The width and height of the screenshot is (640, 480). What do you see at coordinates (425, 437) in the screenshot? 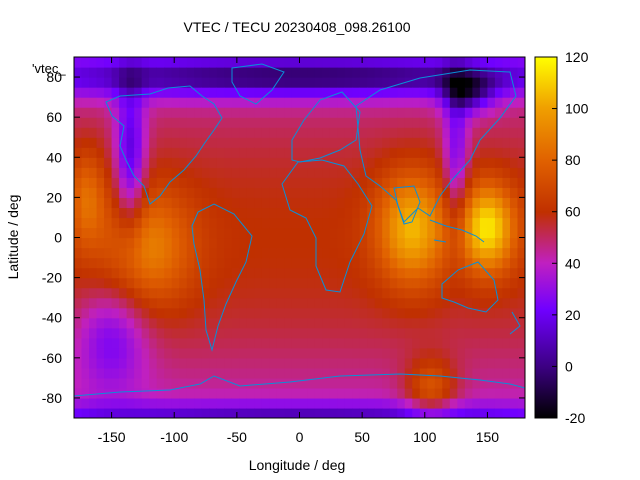
I see `x-tick-label: 100` at bounding box center [425, 437].